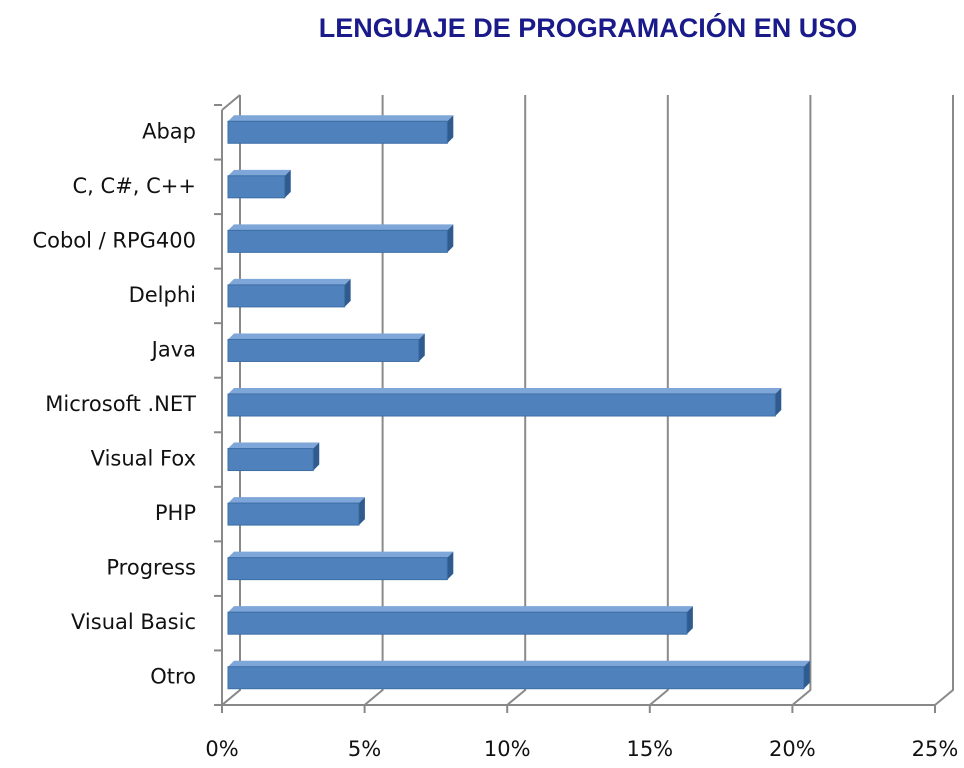  Describe the element at coordinates (143, 459) in the screenshot. I see `y-tick-label: Visual Fox` at that location.